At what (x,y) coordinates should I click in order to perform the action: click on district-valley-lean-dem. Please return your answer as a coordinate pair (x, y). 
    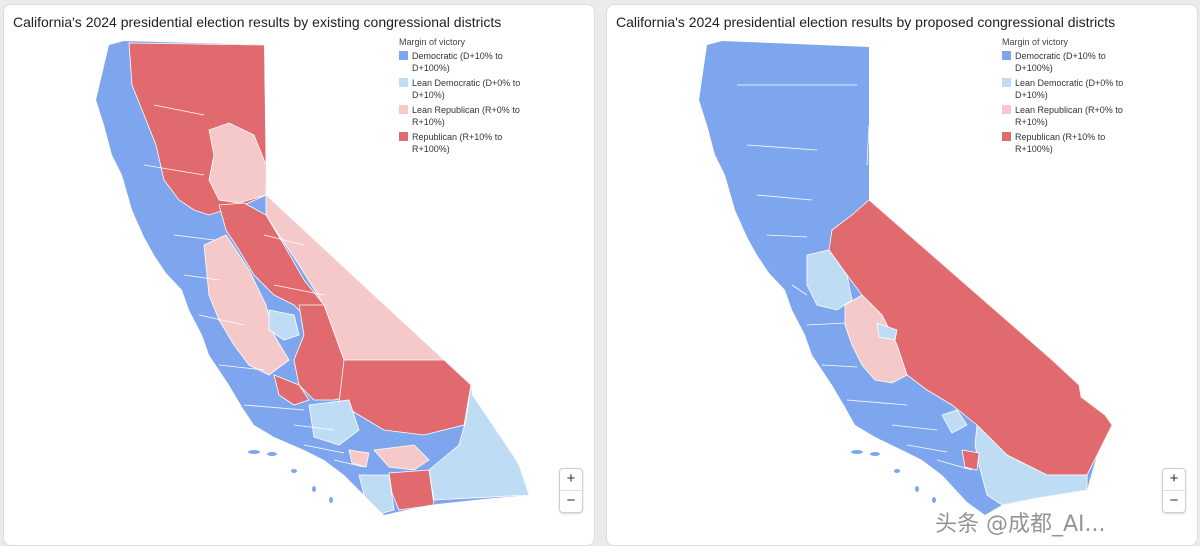
    Looking at the image, I should click on (829, 280).